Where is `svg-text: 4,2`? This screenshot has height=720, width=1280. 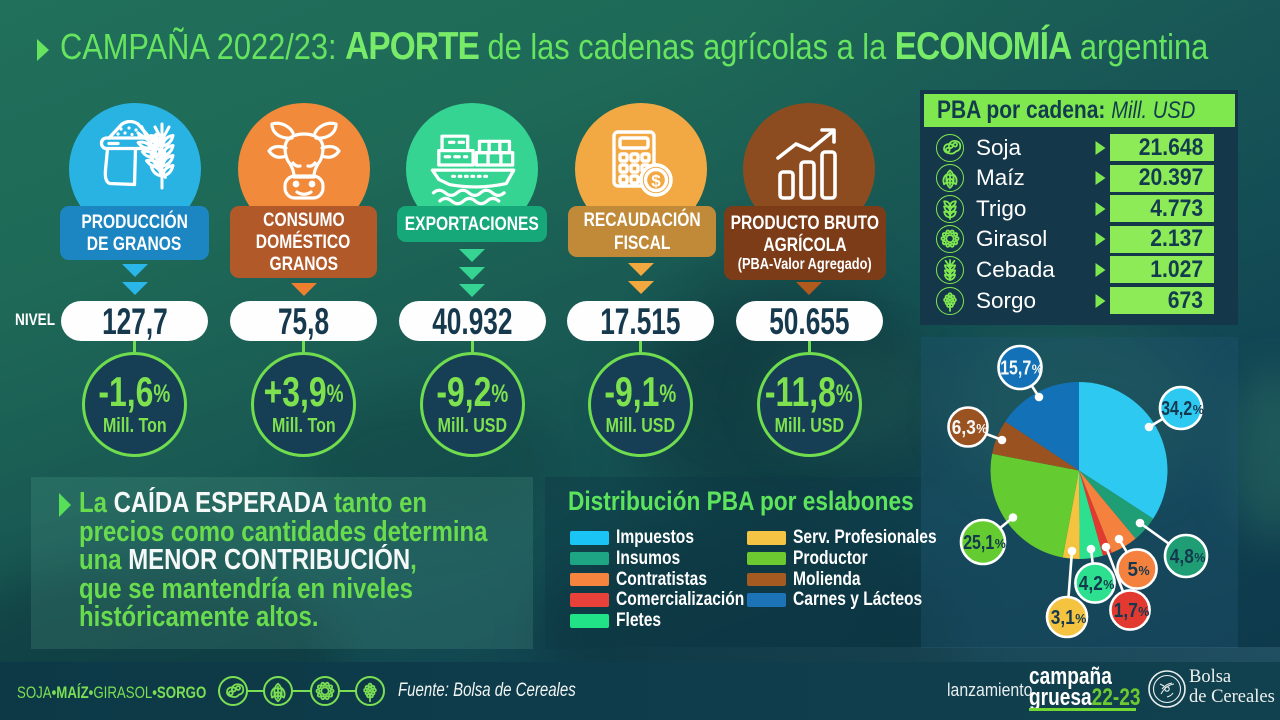
svg-text: 4,2 is located at coordinates (1091, 584).